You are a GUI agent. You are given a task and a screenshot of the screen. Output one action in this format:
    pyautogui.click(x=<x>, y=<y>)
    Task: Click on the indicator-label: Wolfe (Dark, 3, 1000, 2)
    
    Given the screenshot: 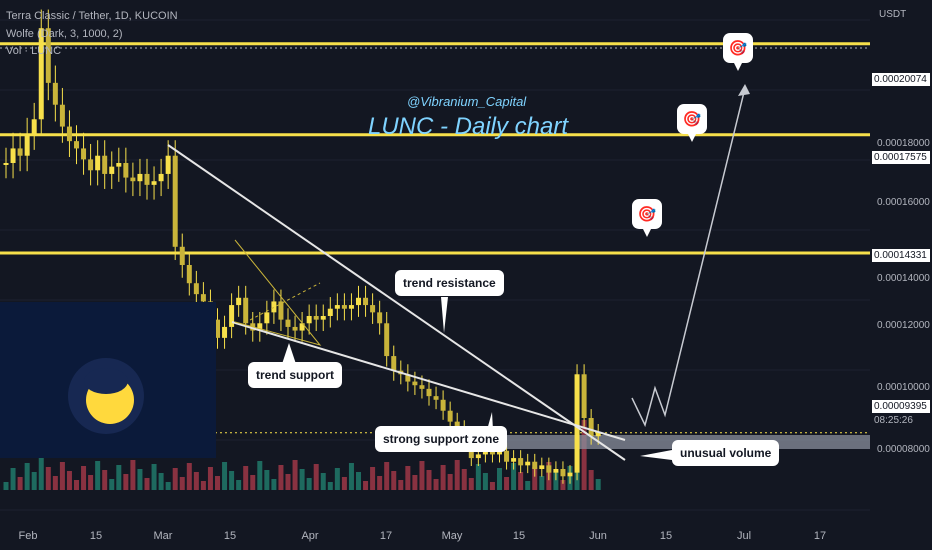 What is the action you would take?
    pyautogui.click(x=64, y=34)
    